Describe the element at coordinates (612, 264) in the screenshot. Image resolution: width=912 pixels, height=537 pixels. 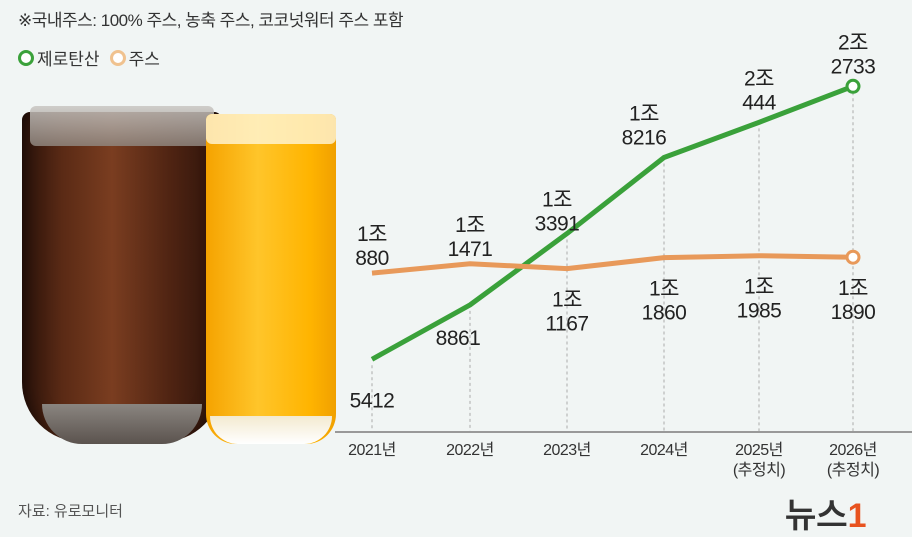
I see `juice-line` at that location.